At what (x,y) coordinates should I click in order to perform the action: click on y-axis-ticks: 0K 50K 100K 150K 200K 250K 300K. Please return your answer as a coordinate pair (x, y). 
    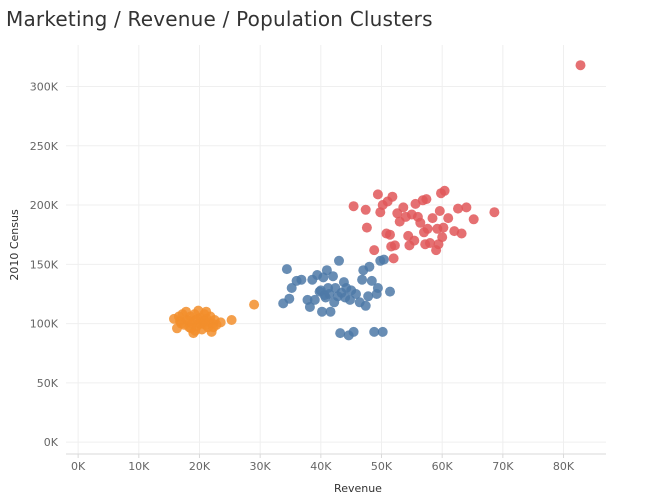
    Looking at the image, I should click on (44, 264).